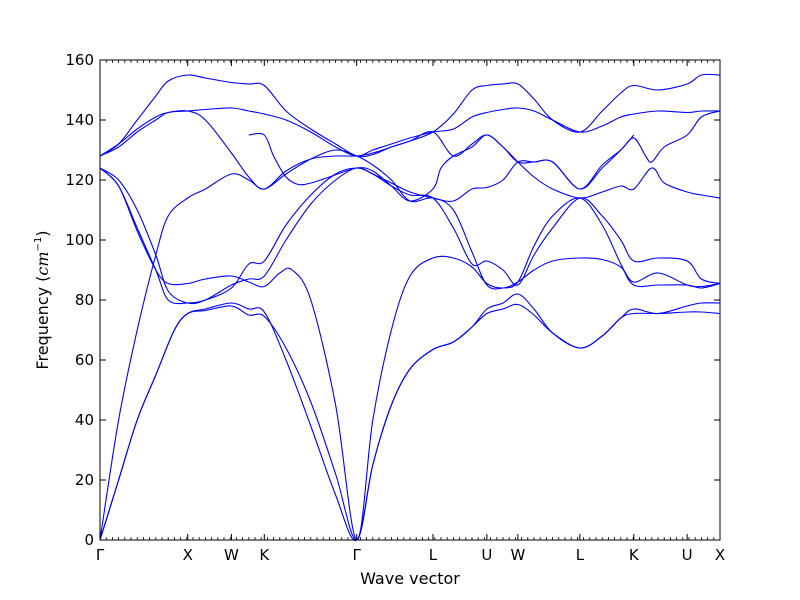 The image size is (800, 600). Describe the element at coordinates (42, 299) in the screenshot. I see `y-axis-label: Frequency (cm−1)` at that location.